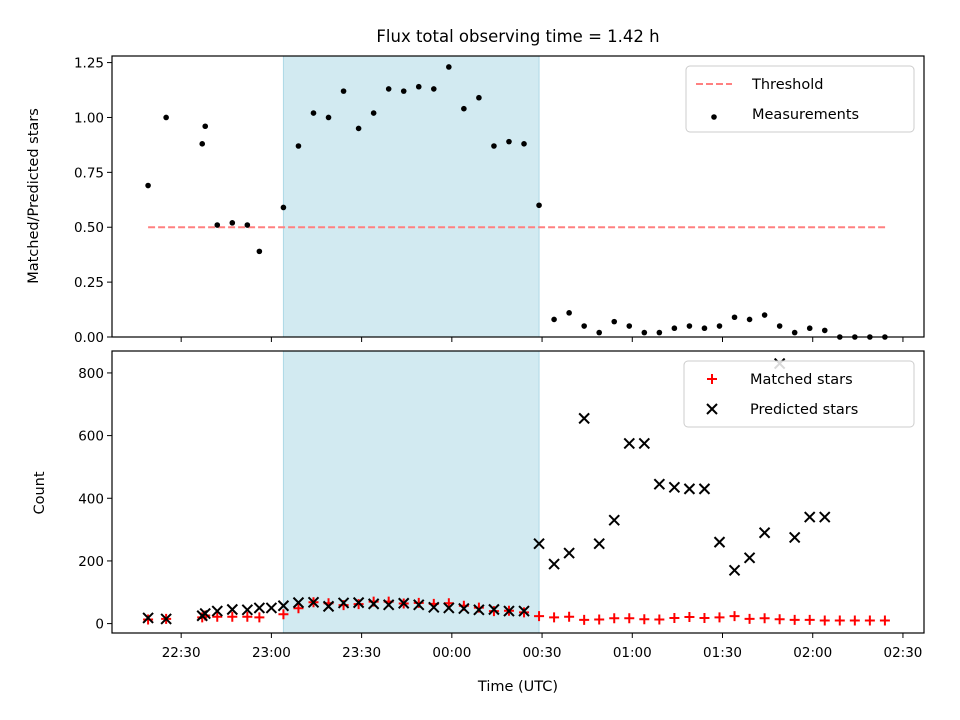 This screenshot has height=720, width=960. Describe the element at coordinates (89, 173) in the screenshot. I see `y-tick-label: 0.75` at that location.